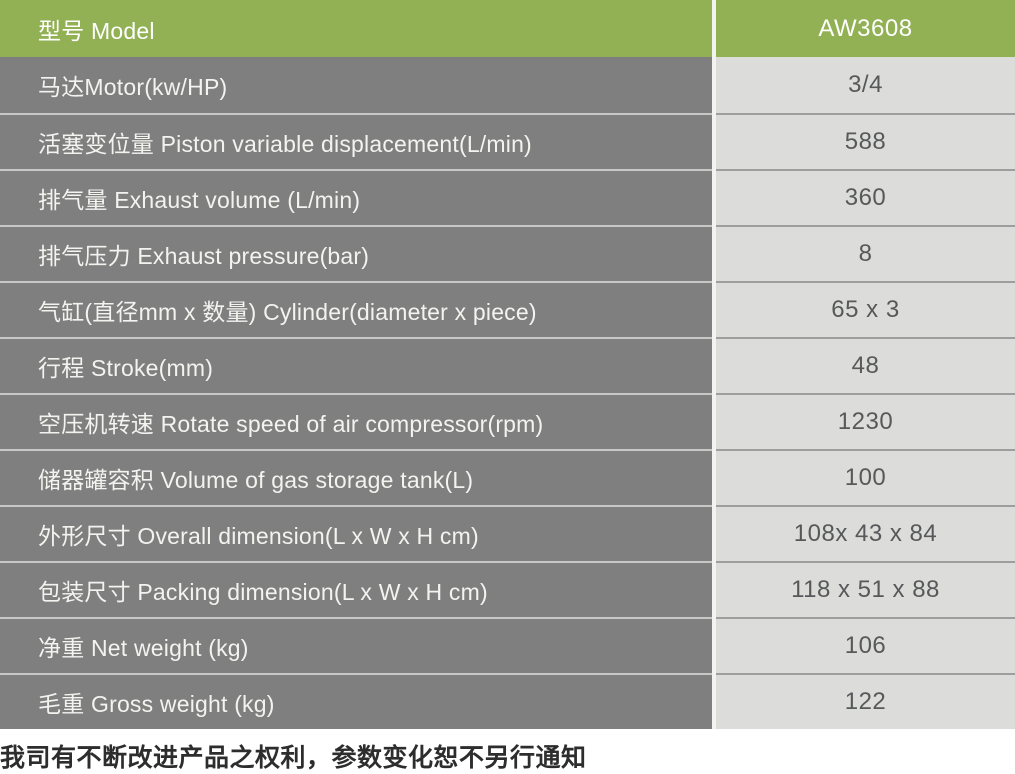  I want to click on spec-row: 毛重 Gross weight (kg) 122, so click(507, 701).